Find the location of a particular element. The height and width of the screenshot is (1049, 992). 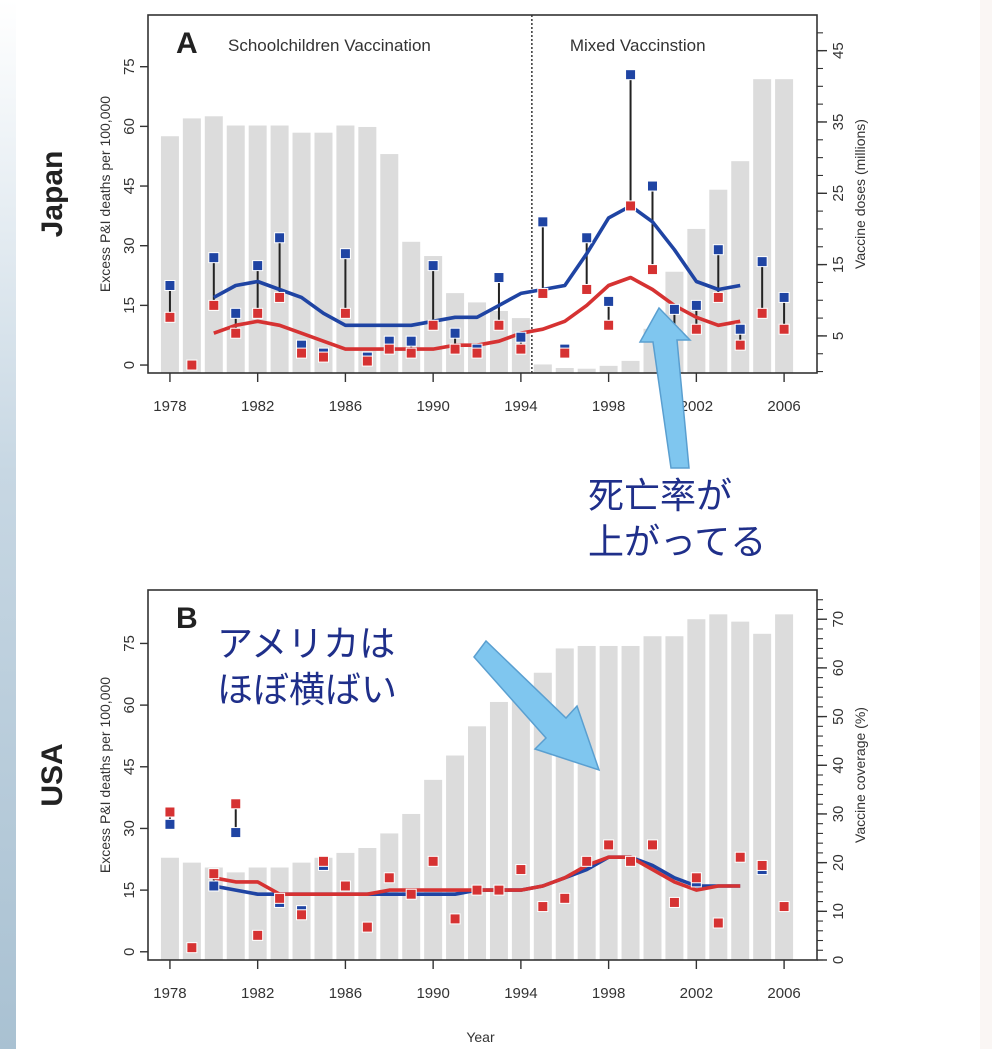

usa-country-label: USA is located at coordinates (52, 774).